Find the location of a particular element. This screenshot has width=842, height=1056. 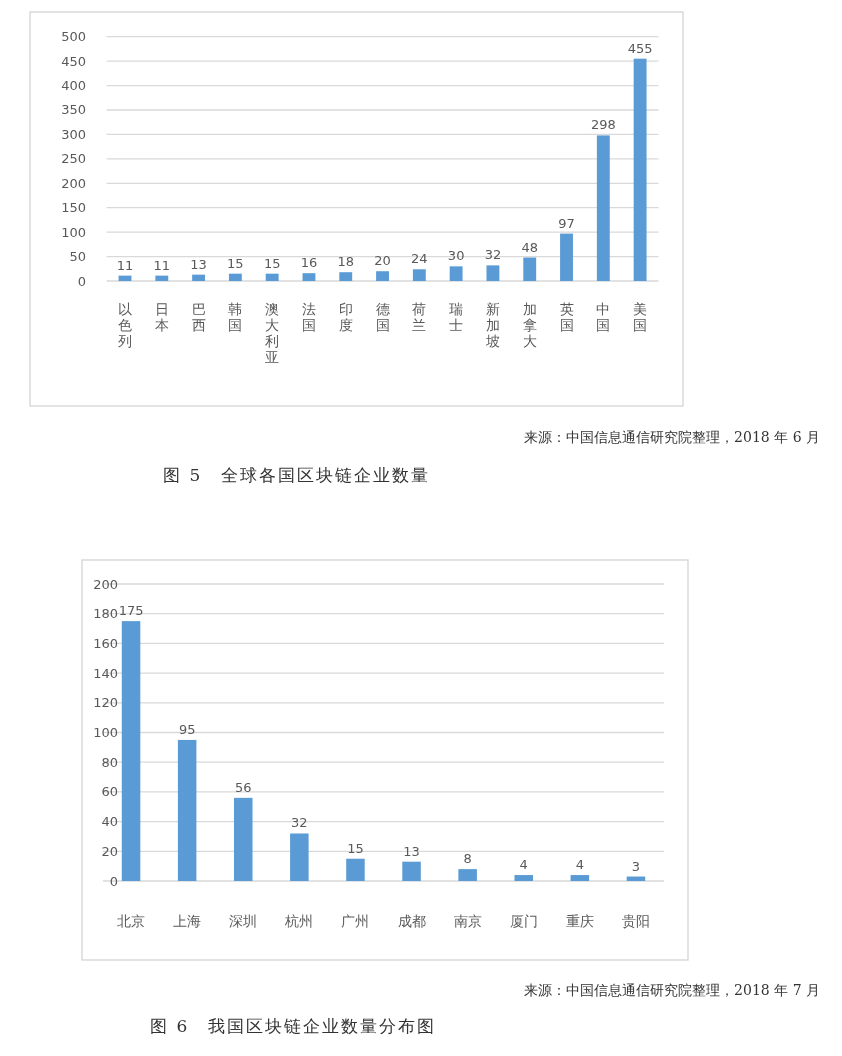

title: 图 5 全球各国区块链企业数量 is located at coordinates (297, 475).